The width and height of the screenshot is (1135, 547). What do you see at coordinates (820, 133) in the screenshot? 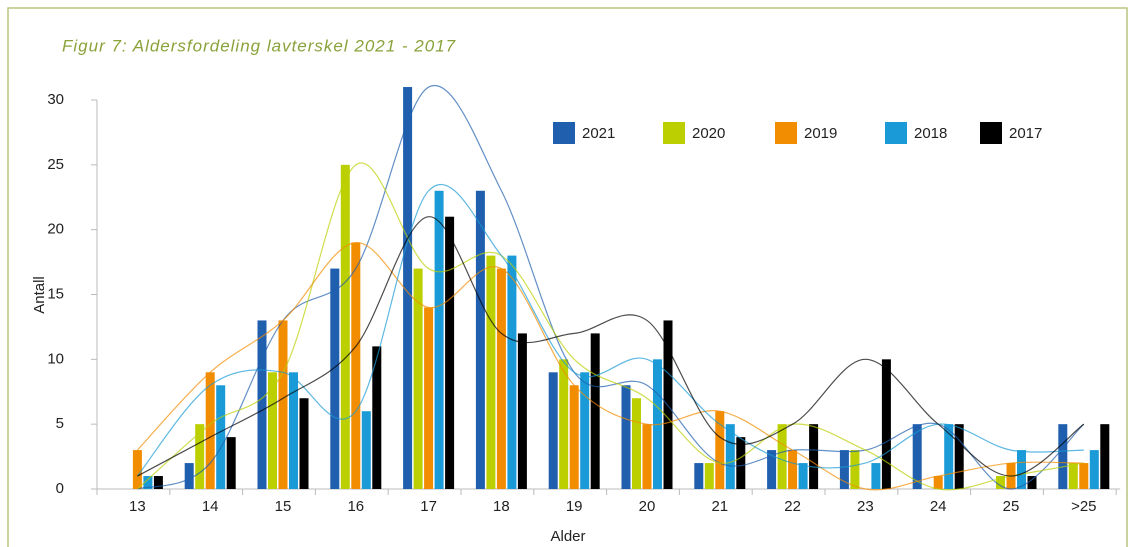
I see `legend-label: 2019` at bounding box center [820, 133].